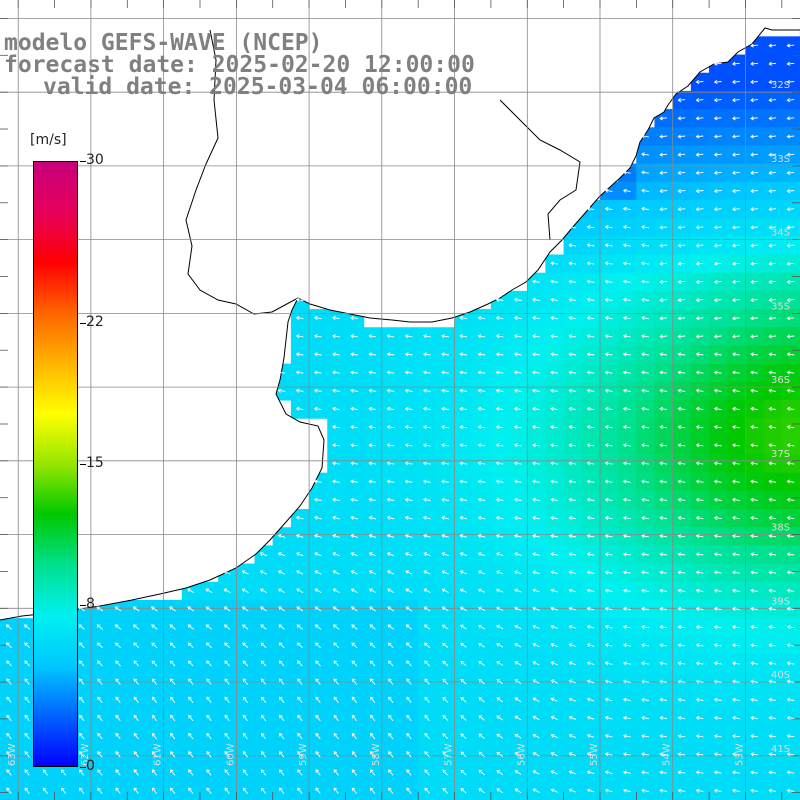  What do you see at coordinates (780, 233) in the screenshot?
I see `lat-label: 34S` at bounding box center [780, 233].